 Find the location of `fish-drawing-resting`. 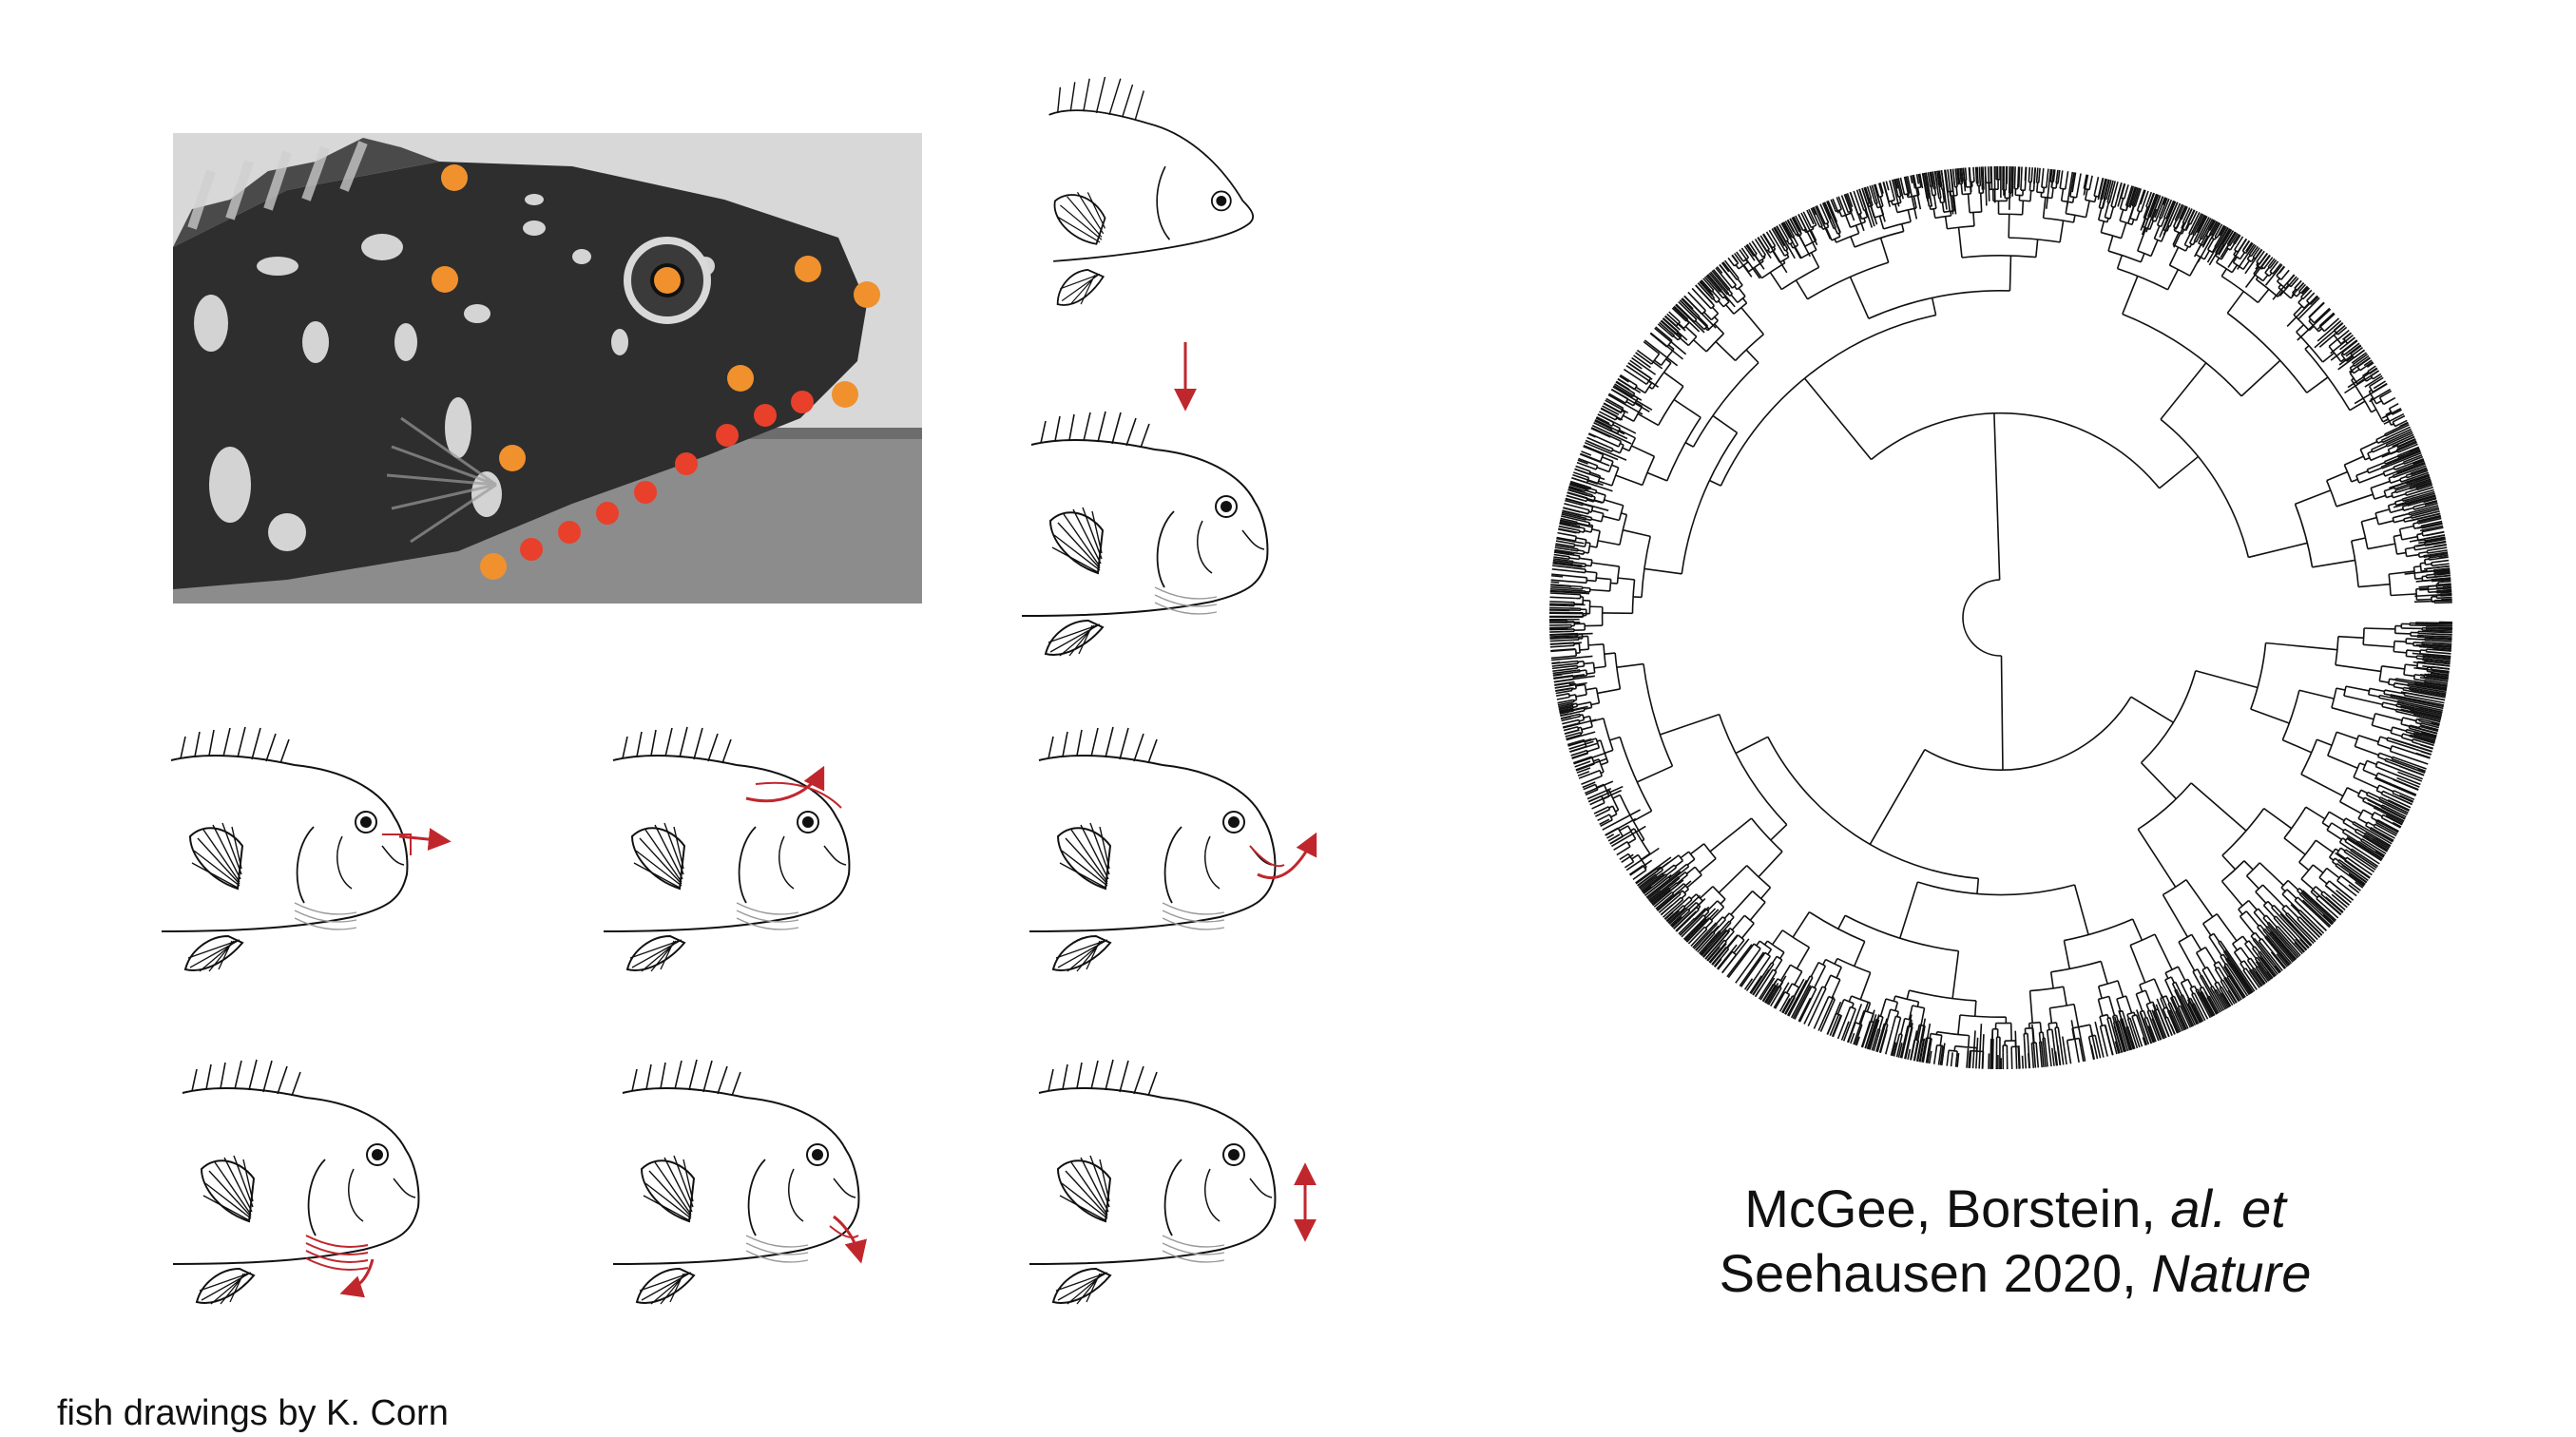

fish-drawing-resting is located at coordinates (1174, 213).